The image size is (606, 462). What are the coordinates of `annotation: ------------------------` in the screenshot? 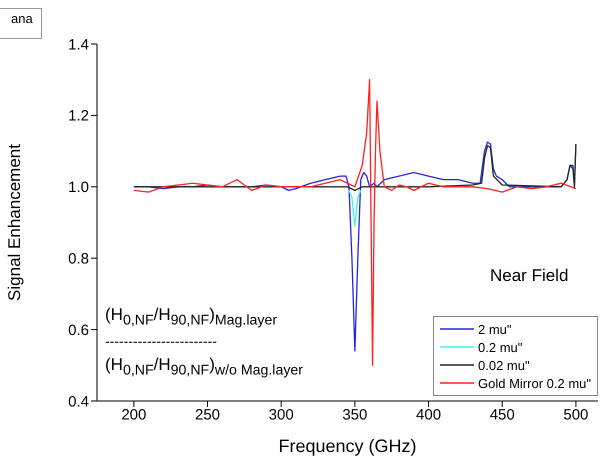 It's located at (161, 341).